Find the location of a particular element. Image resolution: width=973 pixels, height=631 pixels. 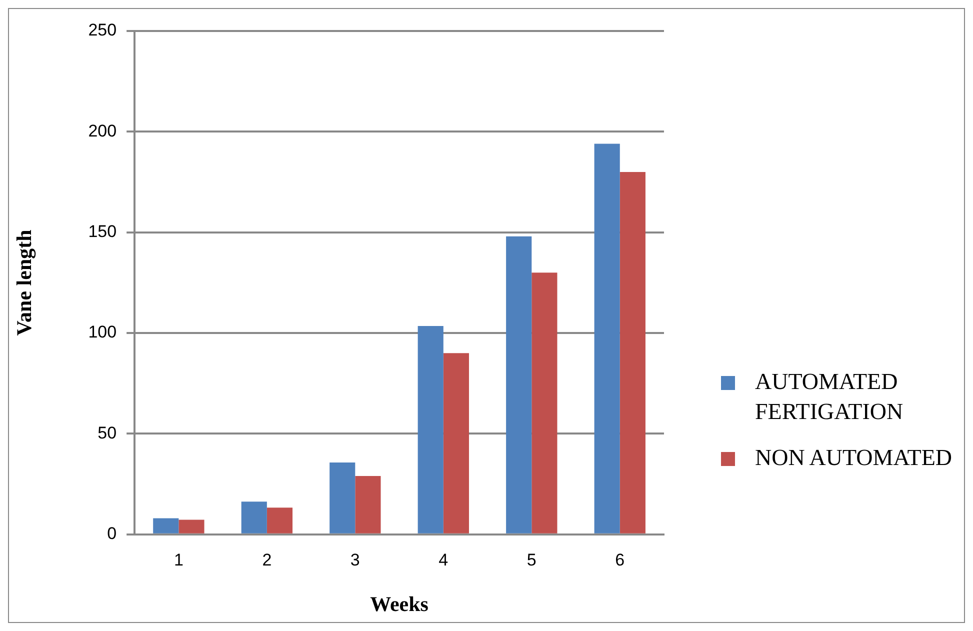

y-tick-label: 0 is located at coordinates (112, 534).